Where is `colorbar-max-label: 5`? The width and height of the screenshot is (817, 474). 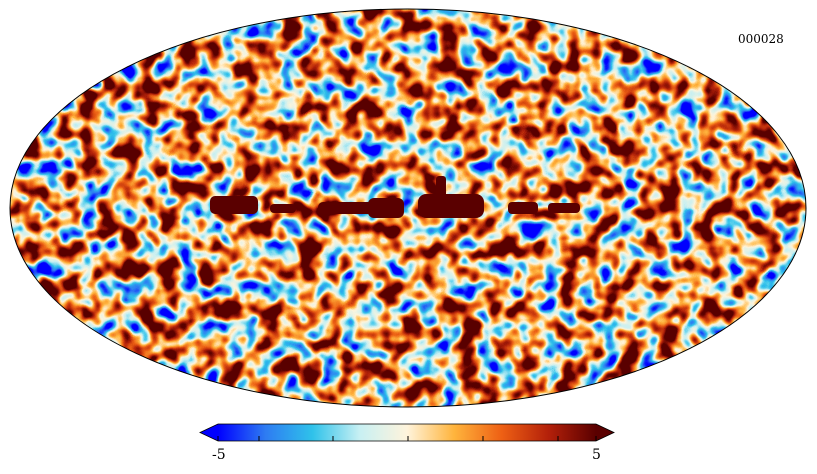
colorbar-max-label: 5 is located at coordinates (596, 455).